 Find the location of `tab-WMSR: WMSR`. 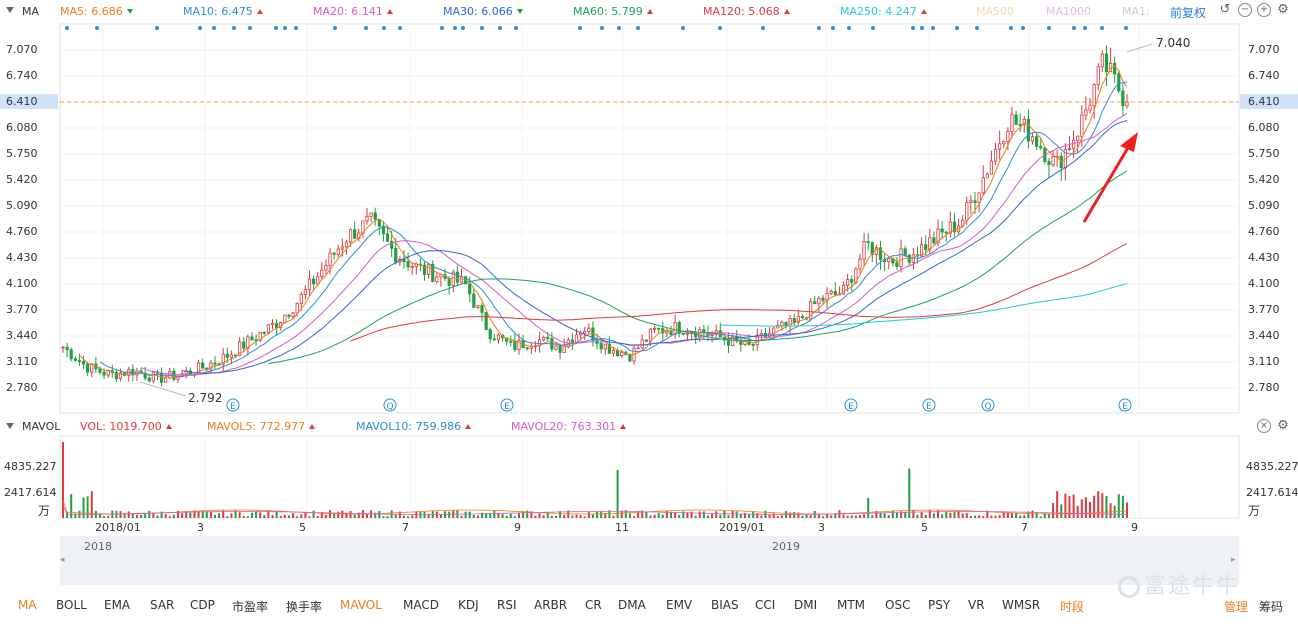

tab-WMSR: WMSR is located at coordinates (1021, 605).